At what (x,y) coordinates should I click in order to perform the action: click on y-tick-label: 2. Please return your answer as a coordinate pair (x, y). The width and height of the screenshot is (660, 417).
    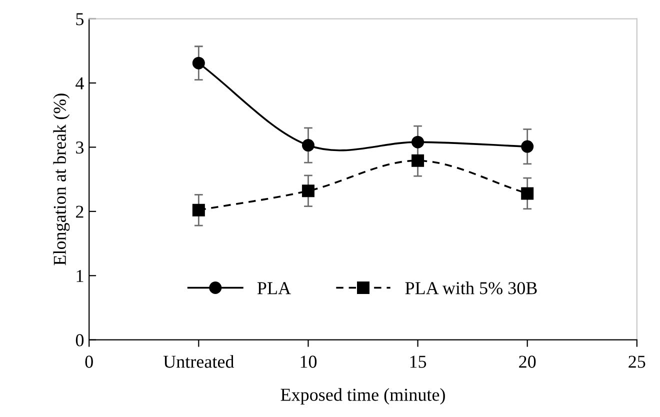
    Looking at the image, I should click on (80, 212).